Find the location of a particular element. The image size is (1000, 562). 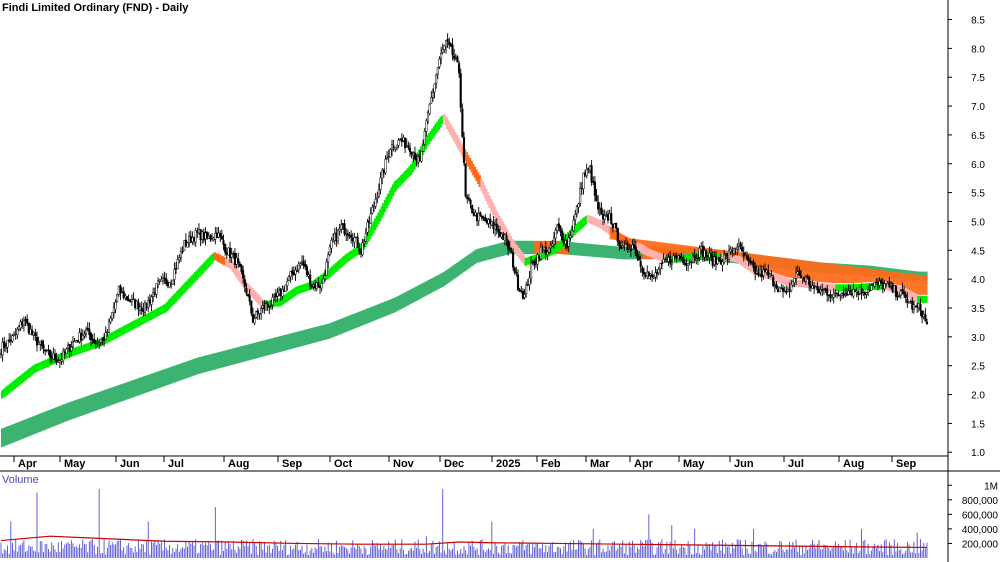

price-tick-label: 5.5 is located at coordinates (978, 194).